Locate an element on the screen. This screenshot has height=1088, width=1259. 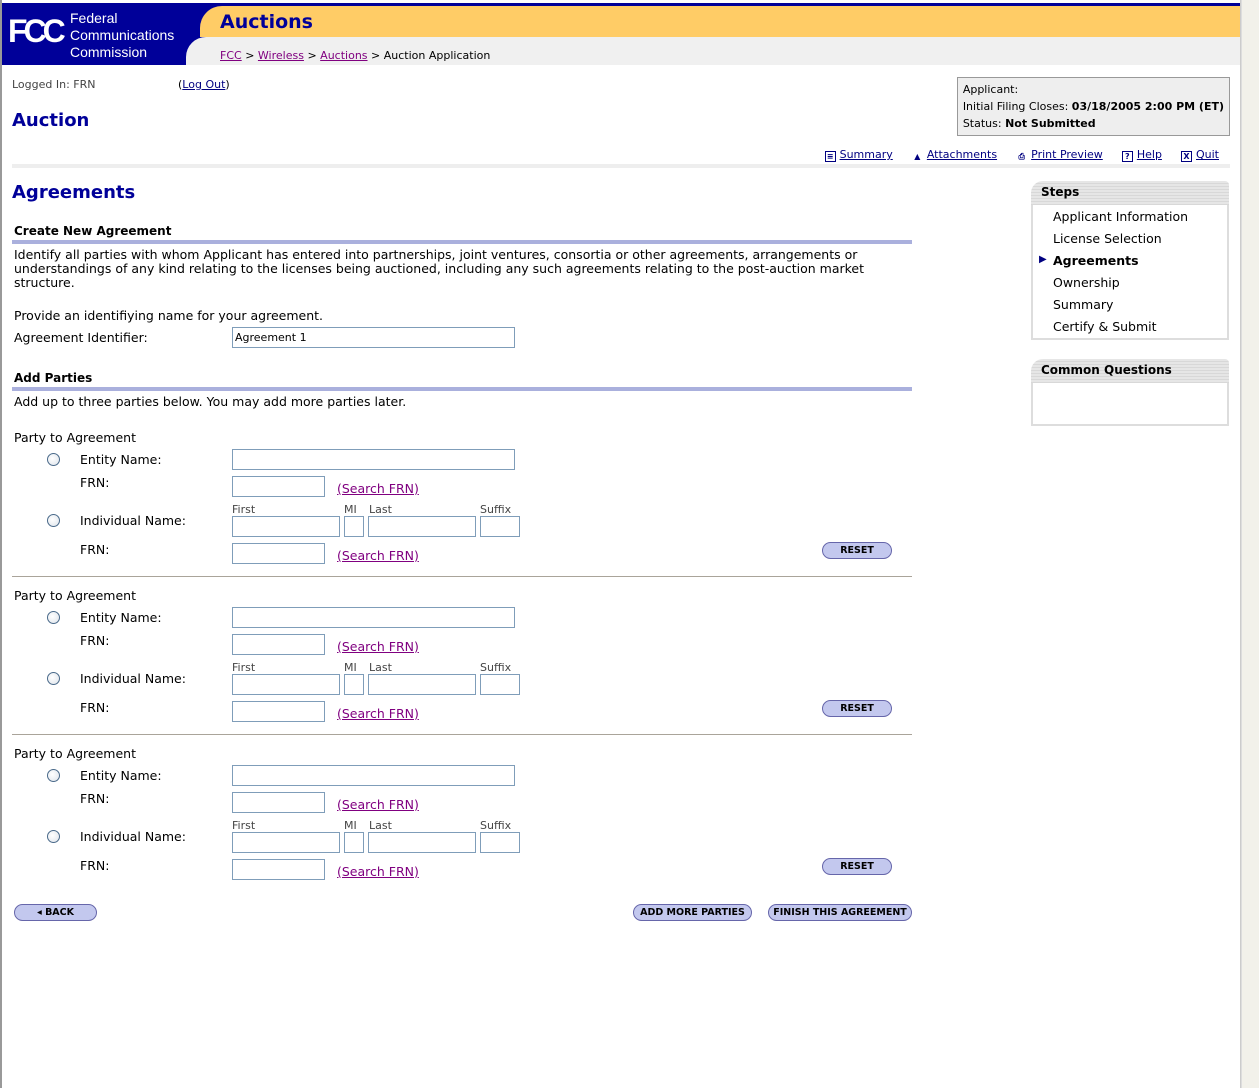
common-questions-panel is located at coordinates (1130, 404).